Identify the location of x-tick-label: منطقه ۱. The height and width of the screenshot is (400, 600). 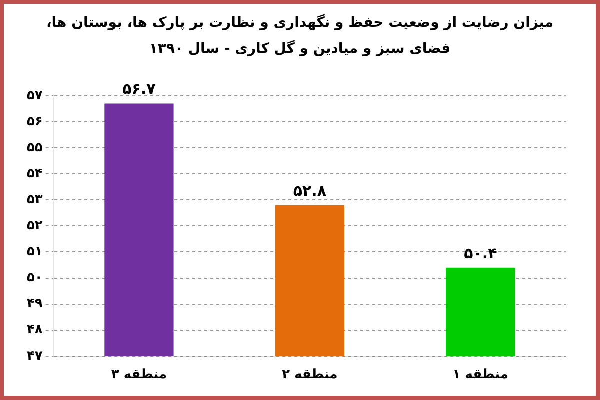
(480, 375).